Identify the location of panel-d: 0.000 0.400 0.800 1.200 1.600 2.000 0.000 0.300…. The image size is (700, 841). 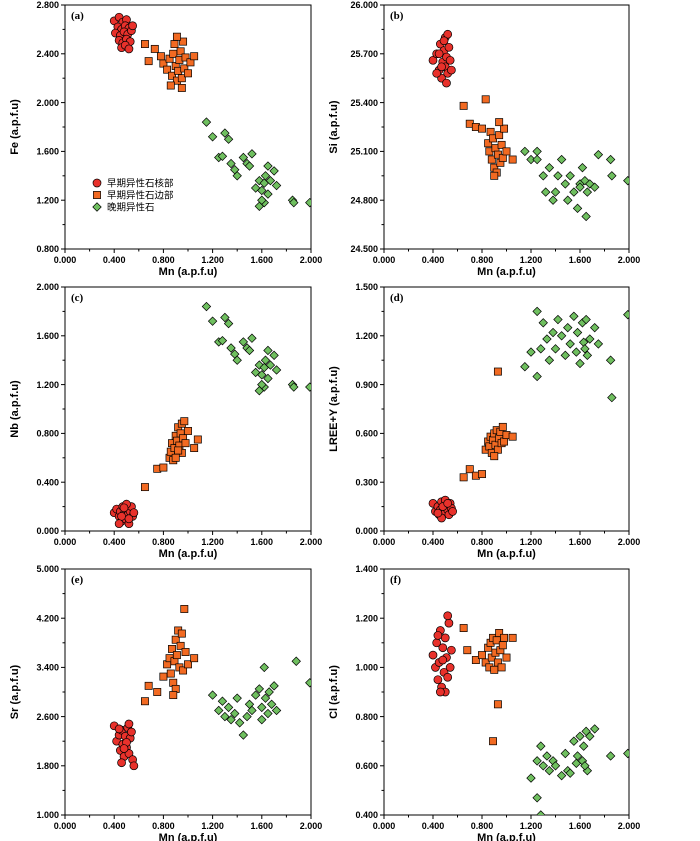
(484, 421).